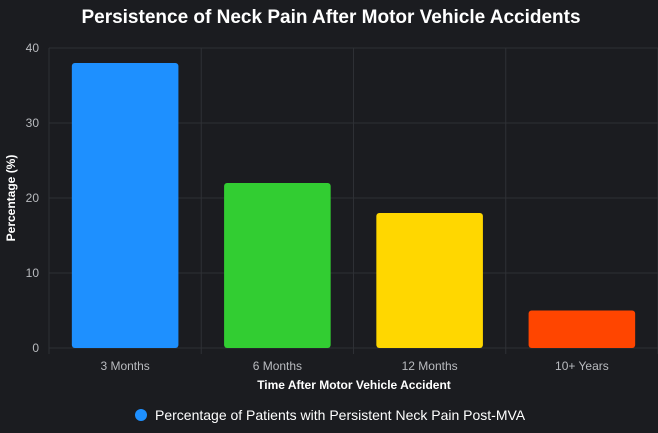  I want to click on x-axis-label: Time After Motor Vehicle Accident, so click(354, 385).